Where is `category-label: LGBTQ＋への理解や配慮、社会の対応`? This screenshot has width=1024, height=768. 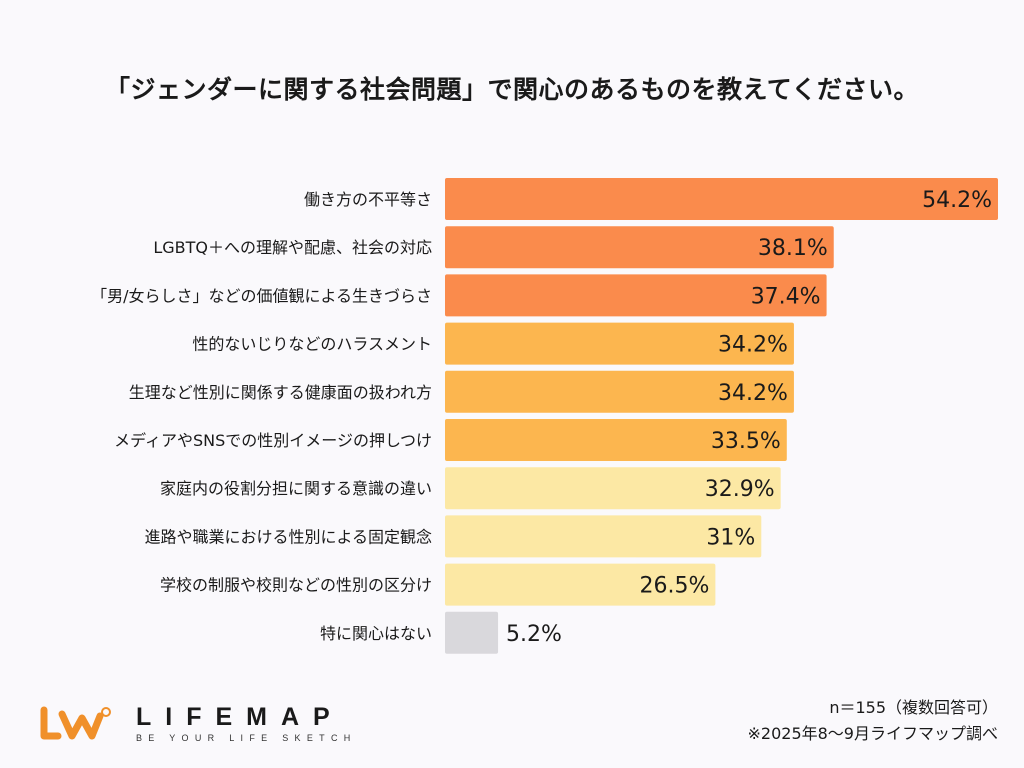 category-label: LGBTQ＋への理解や配慮、社会の対応 is located at coordinates (292, 247).